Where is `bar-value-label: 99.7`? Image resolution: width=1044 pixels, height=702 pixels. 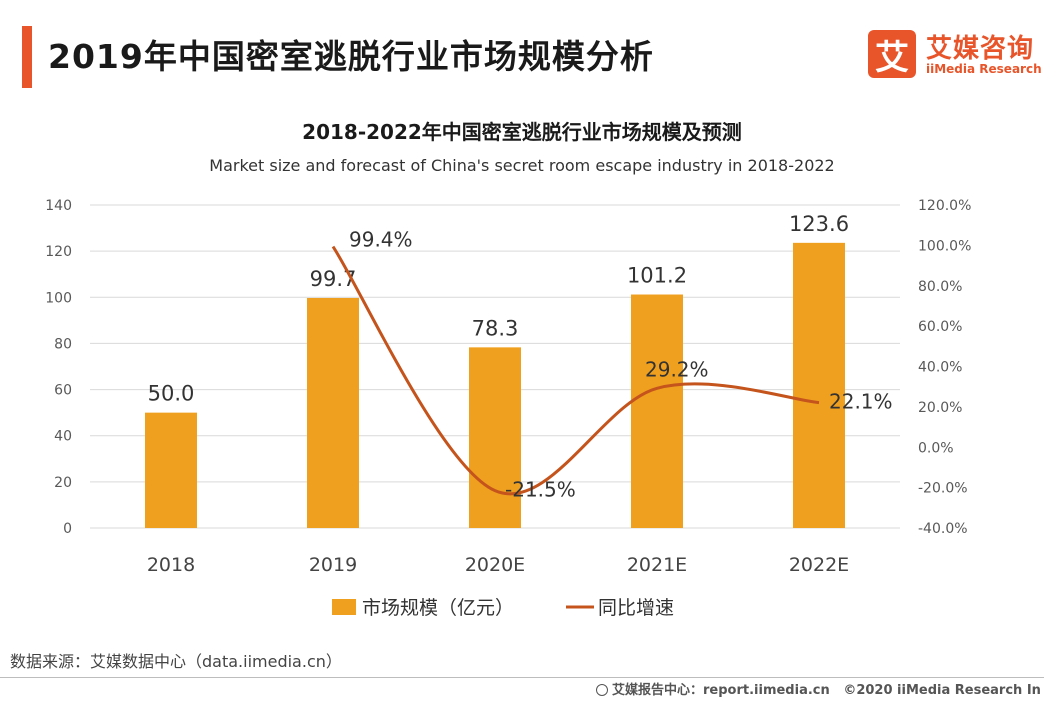
bar-value-label: 99.7 is located at coordinates (333, 279).